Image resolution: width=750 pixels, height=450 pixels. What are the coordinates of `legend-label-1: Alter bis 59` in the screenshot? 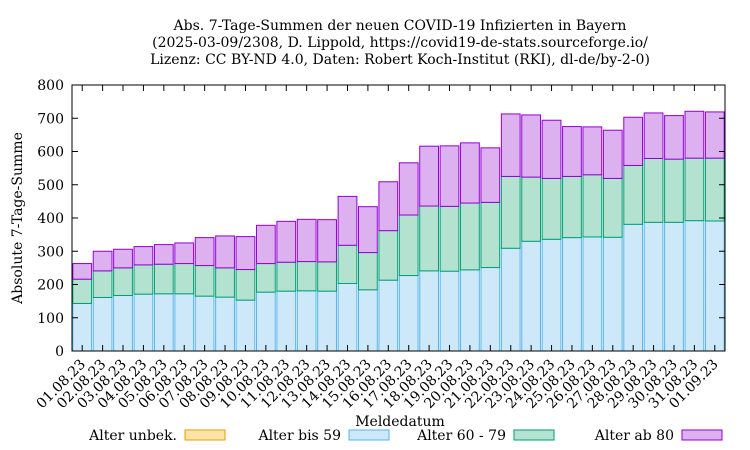 It's located at (299, 436).